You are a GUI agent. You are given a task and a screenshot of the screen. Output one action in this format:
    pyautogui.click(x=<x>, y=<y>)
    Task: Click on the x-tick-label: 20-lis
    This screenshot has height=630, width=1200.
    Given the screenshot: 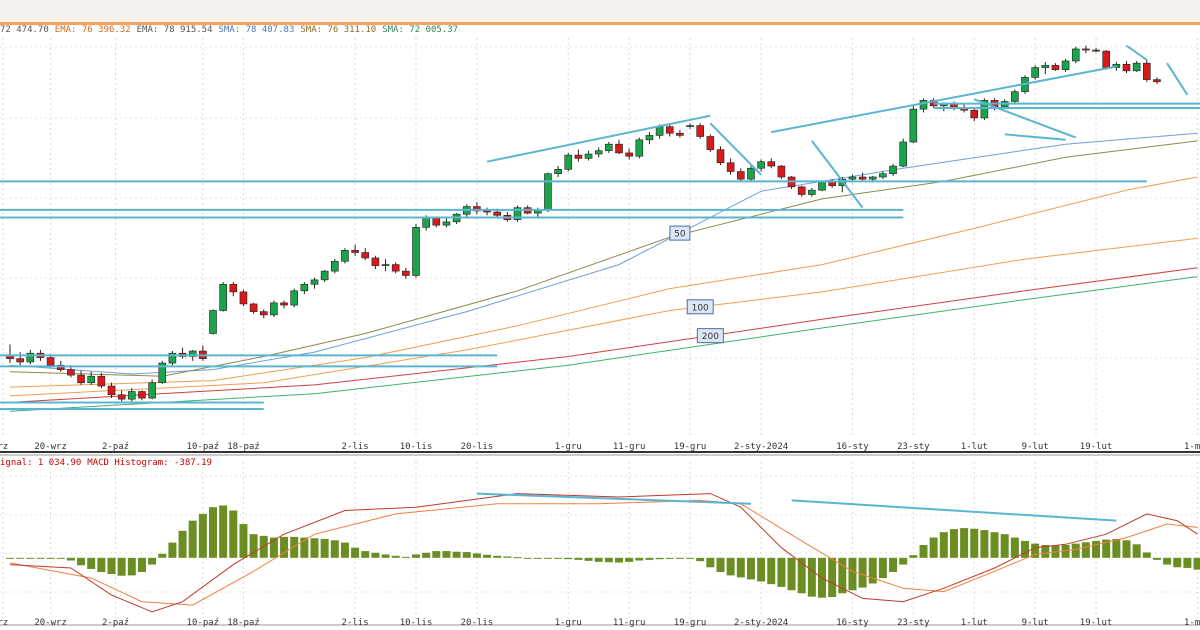 What is the action you would take?
    pyautogui.click(x=477, y=623)
    